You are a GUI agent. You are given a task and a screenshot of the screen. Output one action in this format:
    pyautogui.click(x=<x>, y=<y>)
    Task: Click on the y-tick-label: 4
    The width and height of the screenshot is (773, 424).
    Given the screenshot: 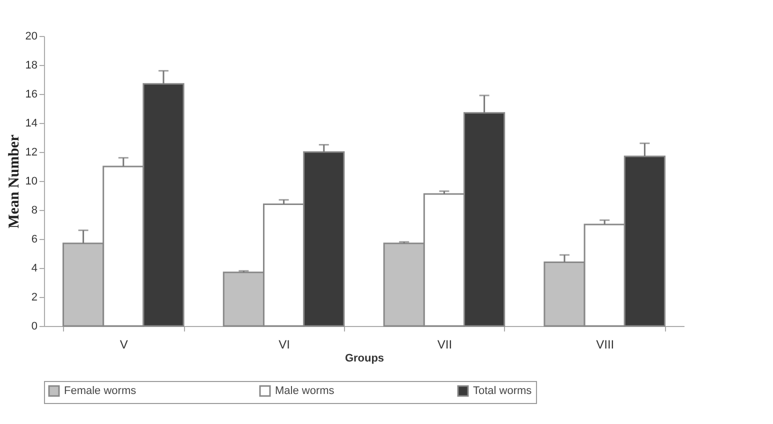 What is the action you would take?
    pyautogui.click(x=34, y=268)
    